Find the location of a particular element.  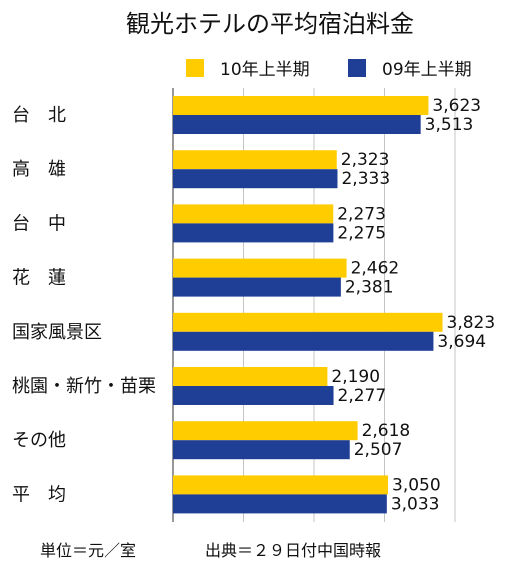

data-label: 2,381 is located at coordinates (369, 288).